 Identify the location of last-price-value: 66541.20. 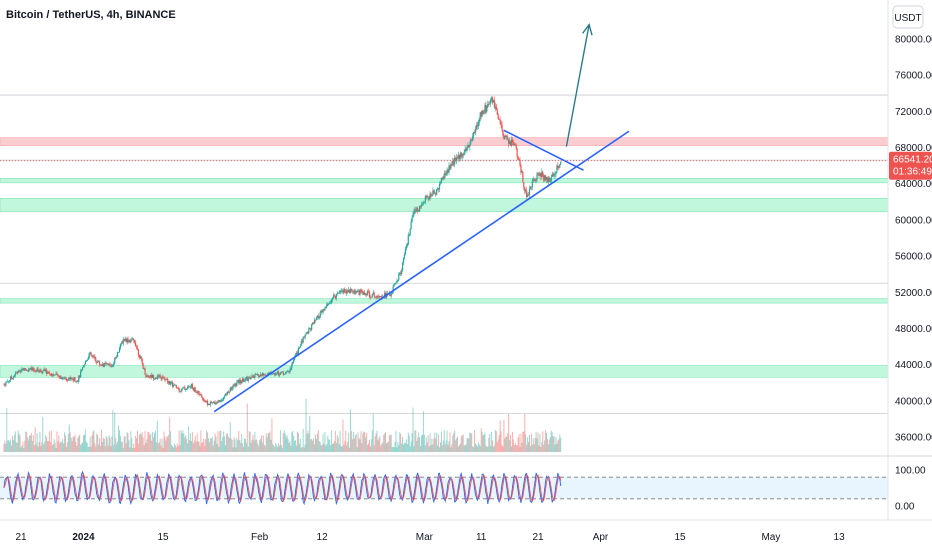
(912, 160).